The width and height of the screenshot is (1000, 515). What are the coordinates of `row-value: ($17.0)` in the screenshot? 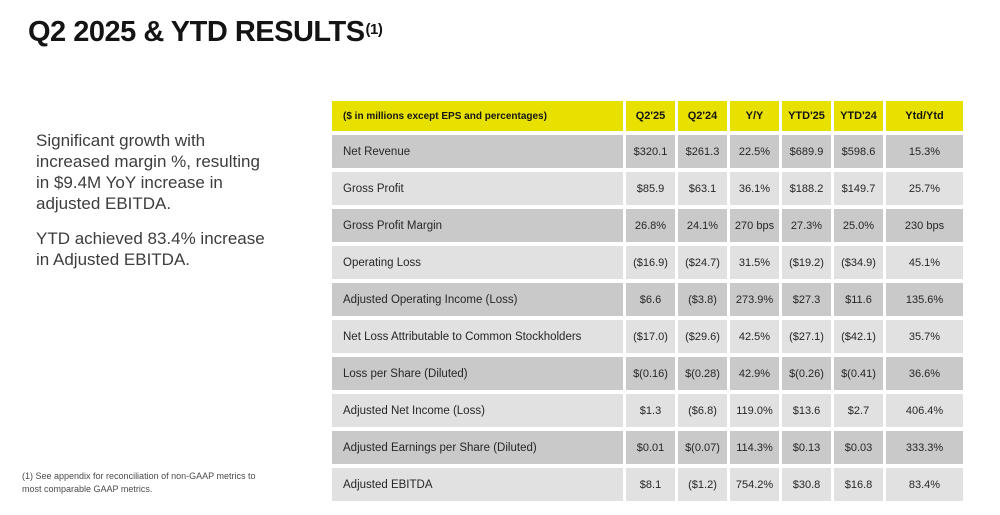 It's located at (650, 336).